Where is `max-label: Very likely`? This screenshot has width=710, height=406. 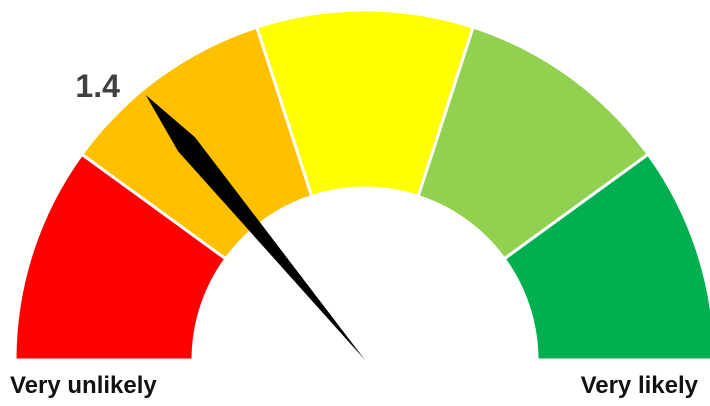
max-label: Very likely is located at coordinates (639, 385).